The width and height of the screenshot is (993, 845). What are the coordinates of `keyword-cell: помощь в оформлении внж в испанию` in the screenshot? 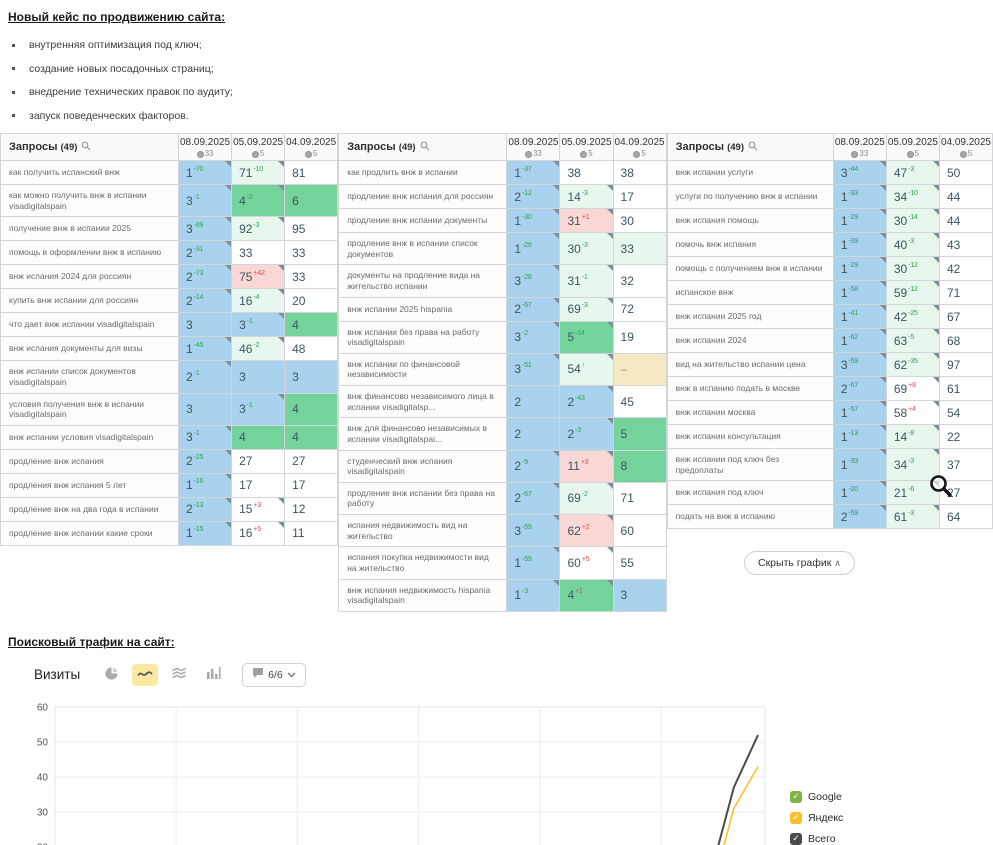 It's located at (89, 253).